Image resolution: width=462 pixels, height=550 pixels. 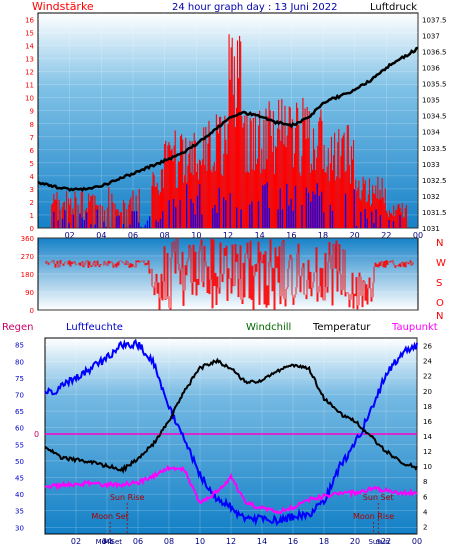 I want to click on wind-tick-label: 6, so click(x=32, y=151).